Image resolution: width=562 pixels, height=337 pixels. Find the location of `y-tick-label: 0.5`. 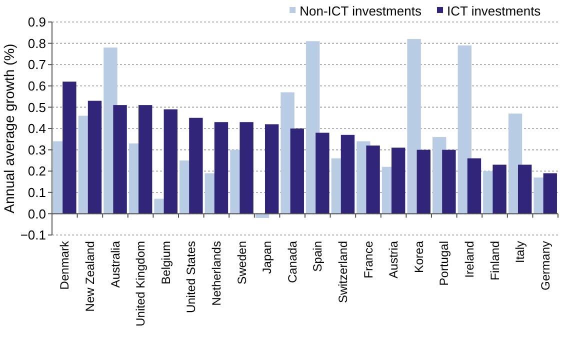

y-tick-label: 0.5 is located at coordinates (37, 107).